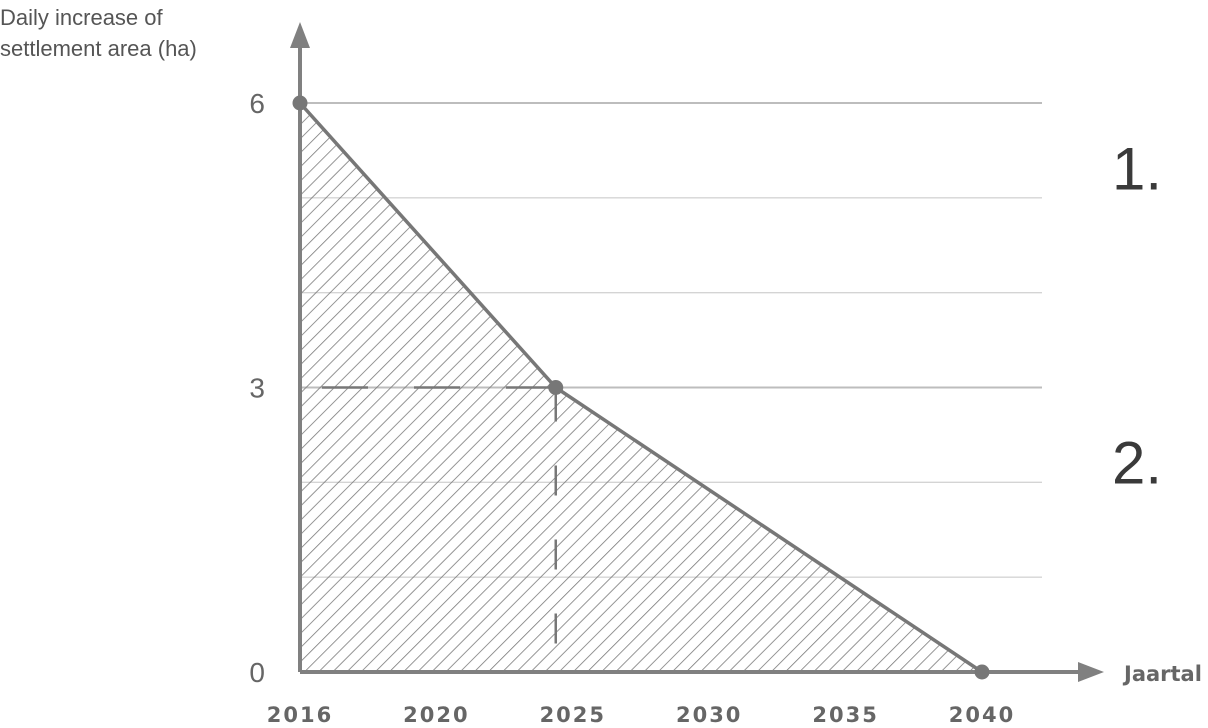  What do you see at coordinates (573, 715) in the screenshot?
I see `x-tick-label-2025: 2025` at bounding box center [573, 715].